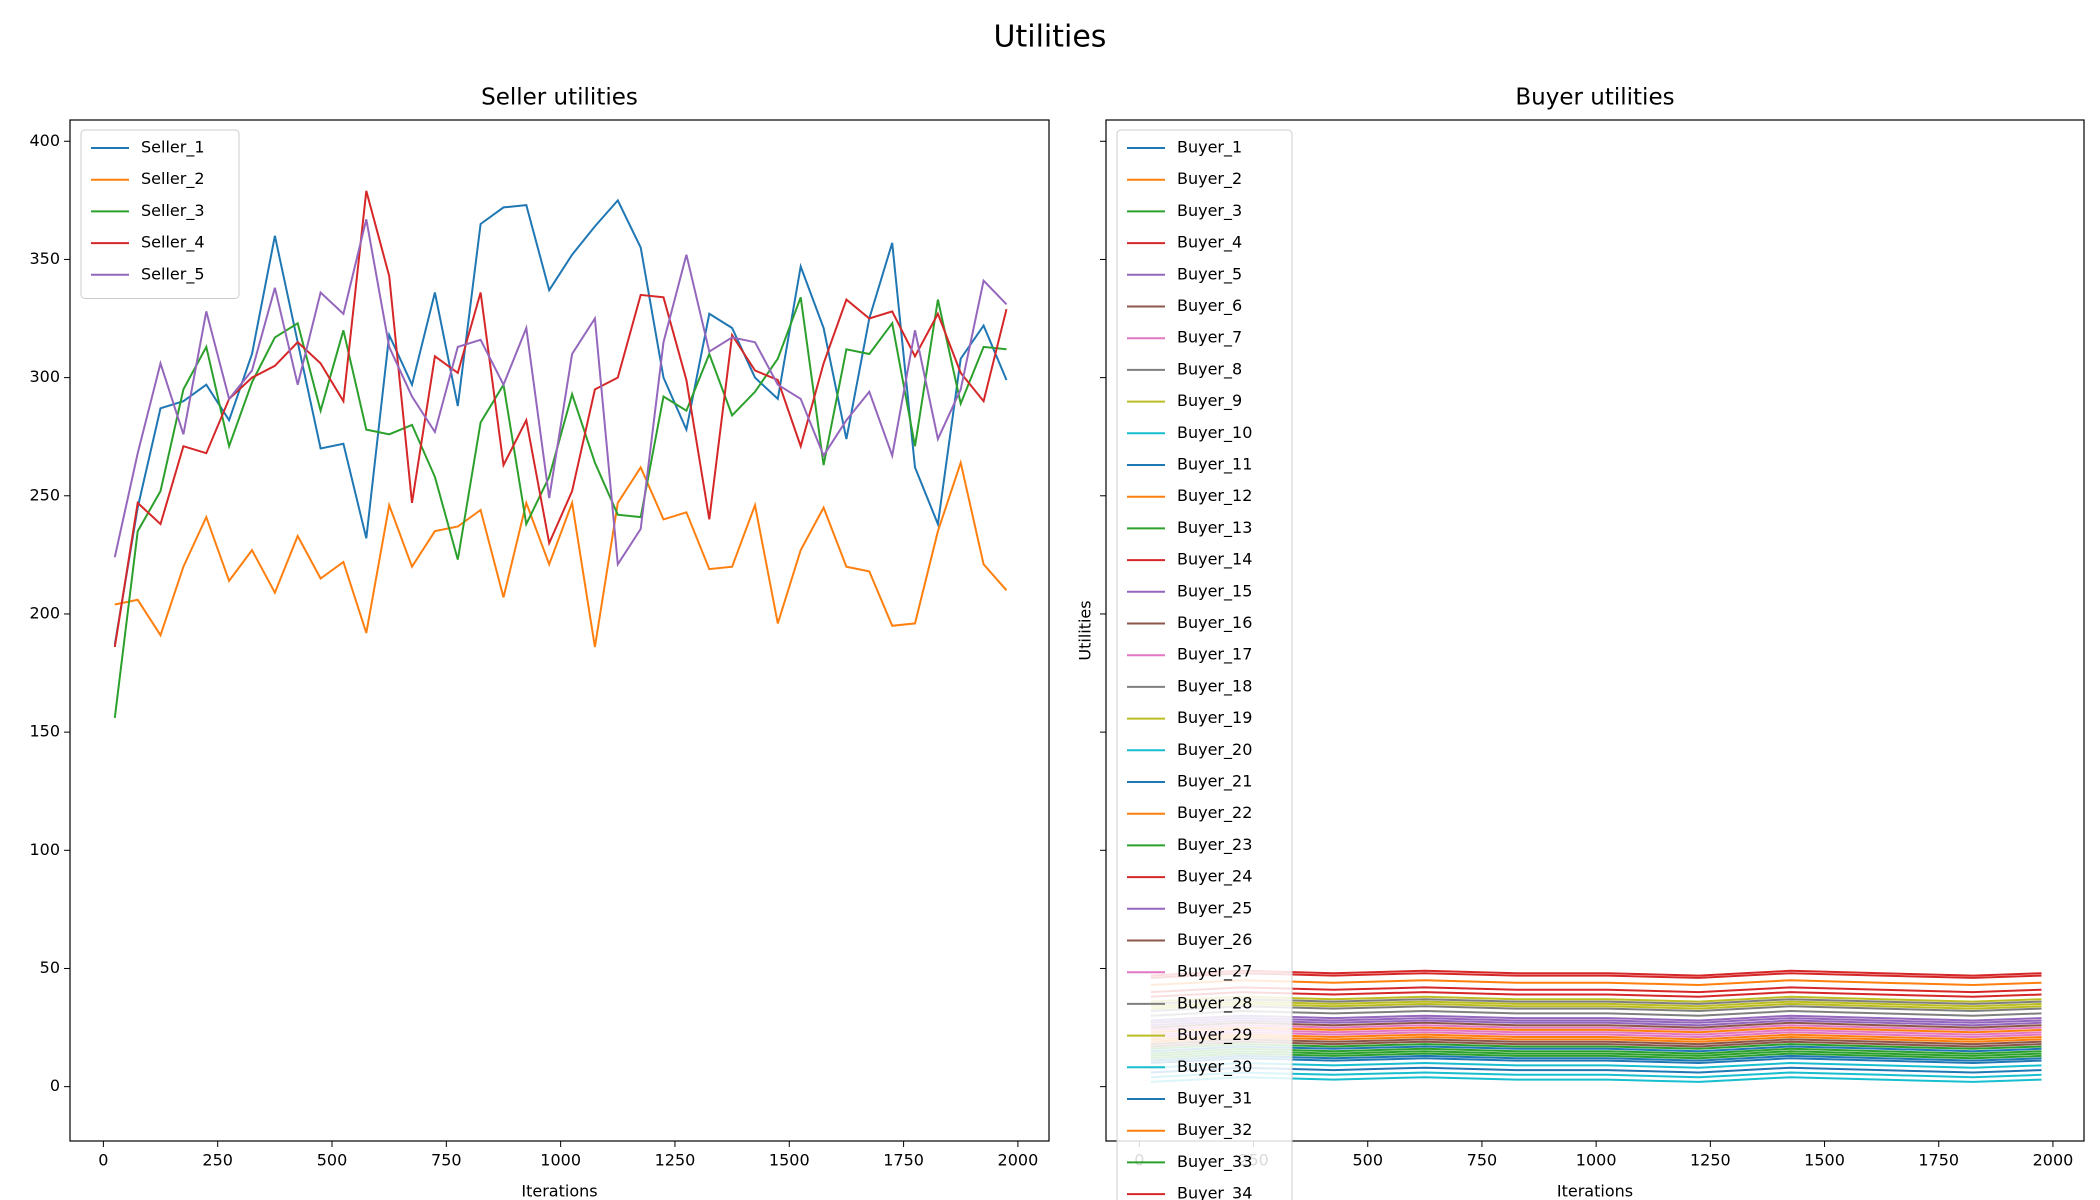  Describe the element at coordinates (44, 731) in the screenshot. I see `y-tick-label: 150` at that location.